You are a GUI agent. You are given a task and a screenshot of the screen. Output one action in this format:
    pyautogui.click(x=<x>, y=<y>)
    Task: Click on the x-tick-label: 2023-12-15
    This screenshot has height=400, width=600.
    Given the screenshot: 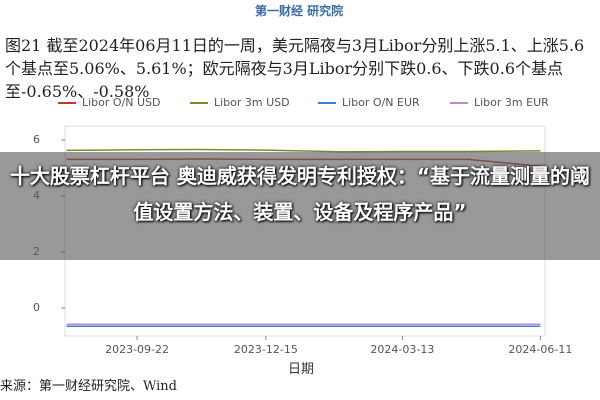 What is the action you would take?
    pyautogui.click(x=266, y=349)
    